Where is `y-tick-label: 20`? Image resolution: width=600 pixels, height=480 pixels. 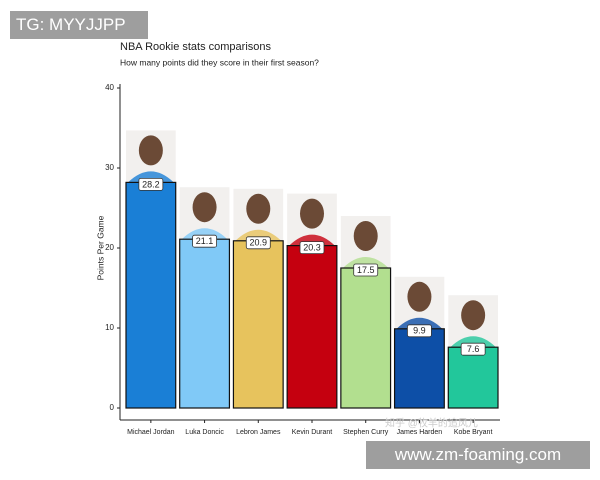 y-tick-label: 20 is located at coordinates (109, 247).